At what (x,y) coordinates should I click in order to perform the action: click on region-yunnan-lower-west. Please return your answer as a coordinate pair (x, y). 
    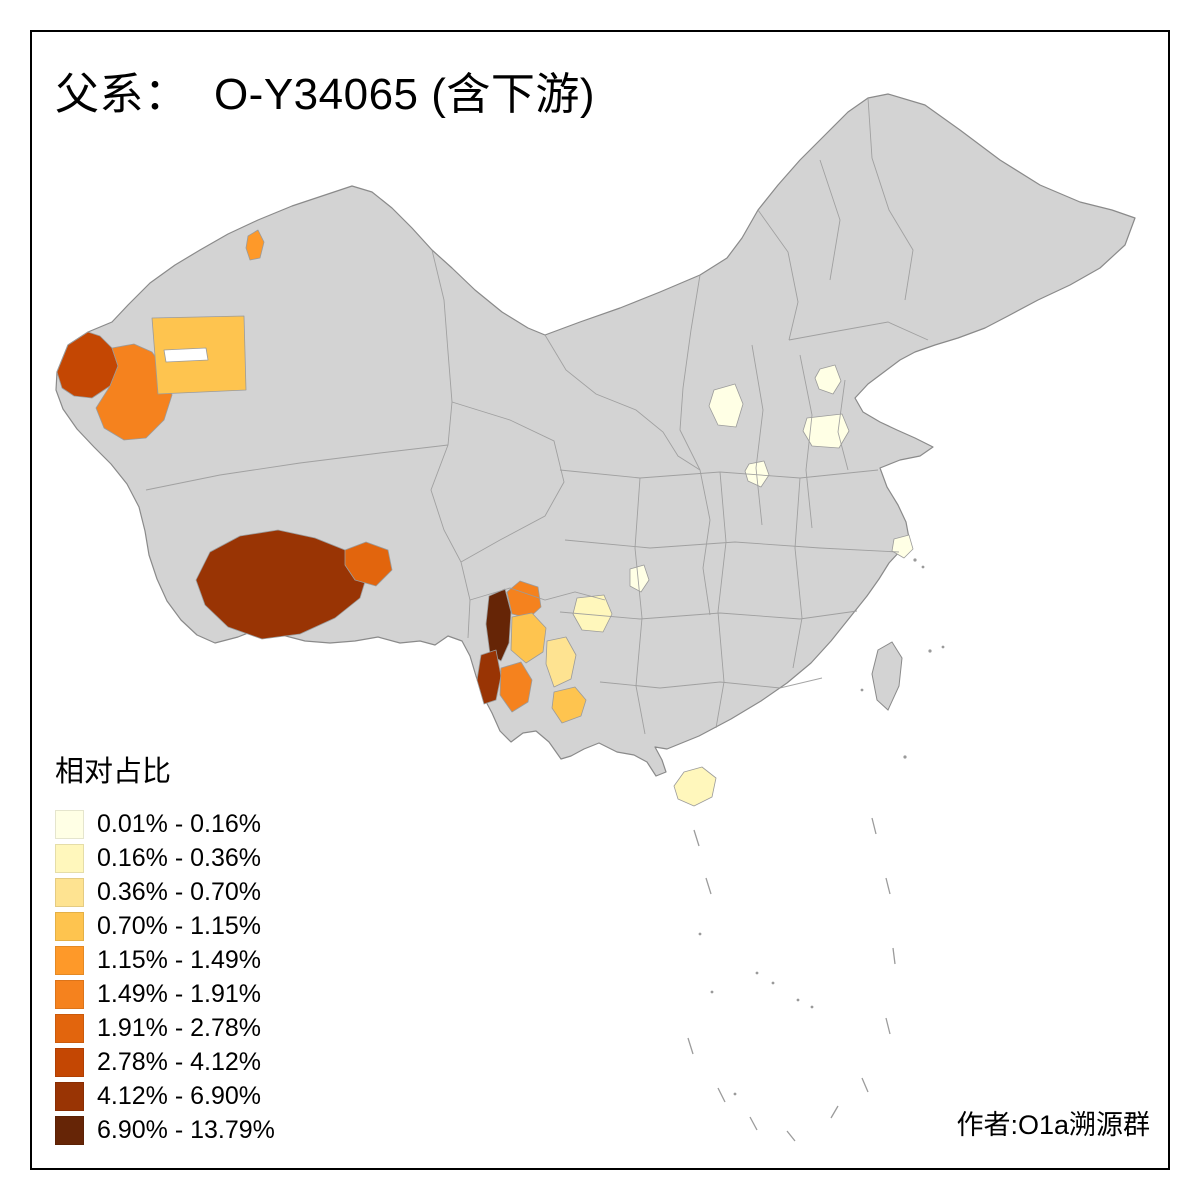
    Looking at the image, I should click on (516, 687).